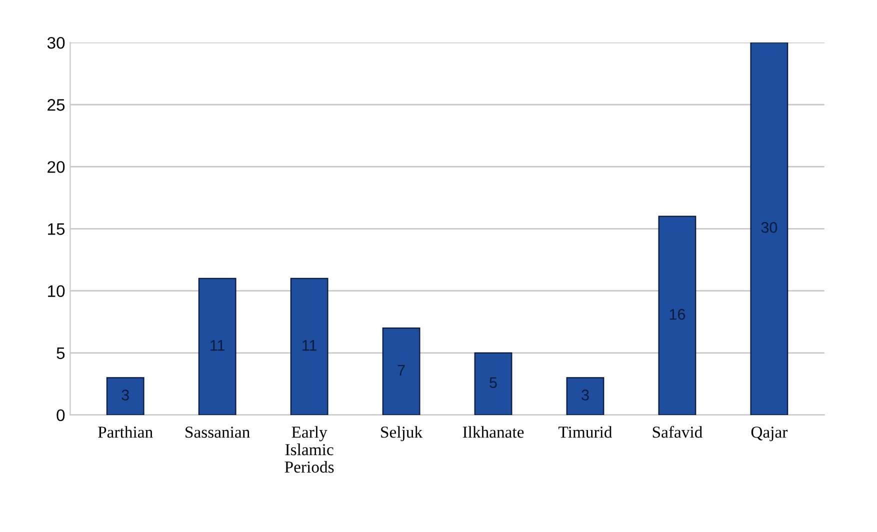 The image size is (877, 532). Describe the element at coordinates (218, 432) in the screenshot. I see `x-tick-label: Sassanian` at that location.